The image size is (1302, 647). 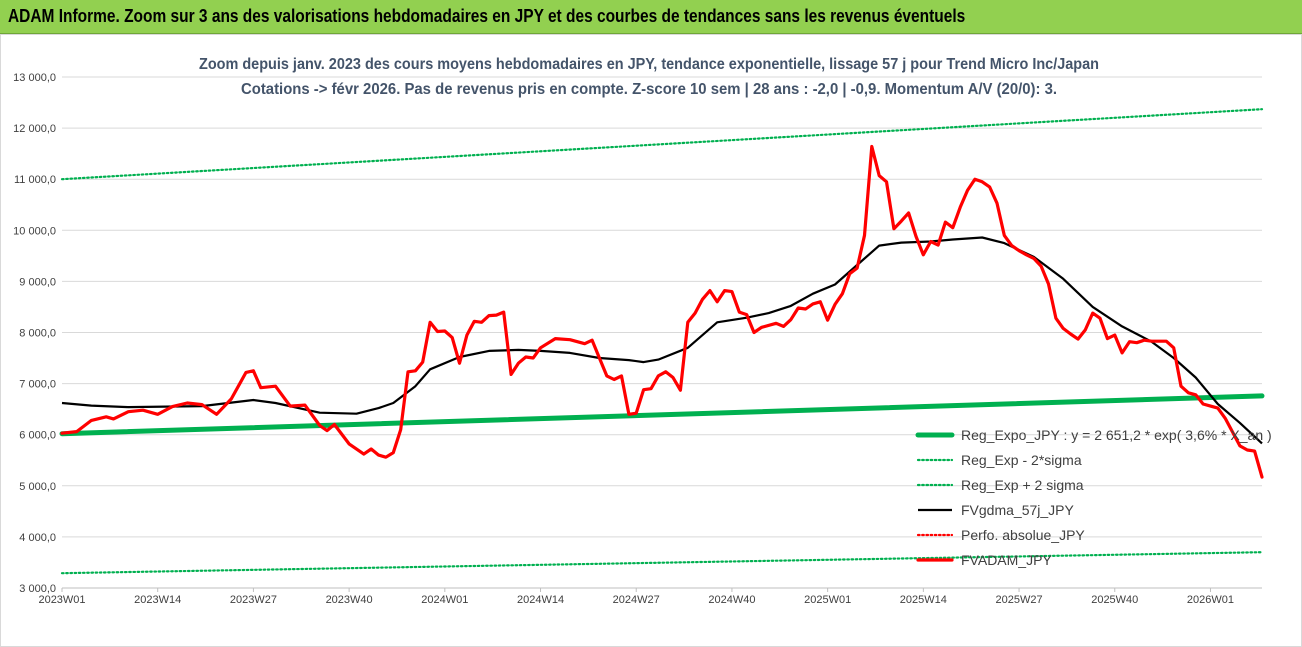 I want to click on y-tick-label: 4 000,0, so click(x=37, y=538).